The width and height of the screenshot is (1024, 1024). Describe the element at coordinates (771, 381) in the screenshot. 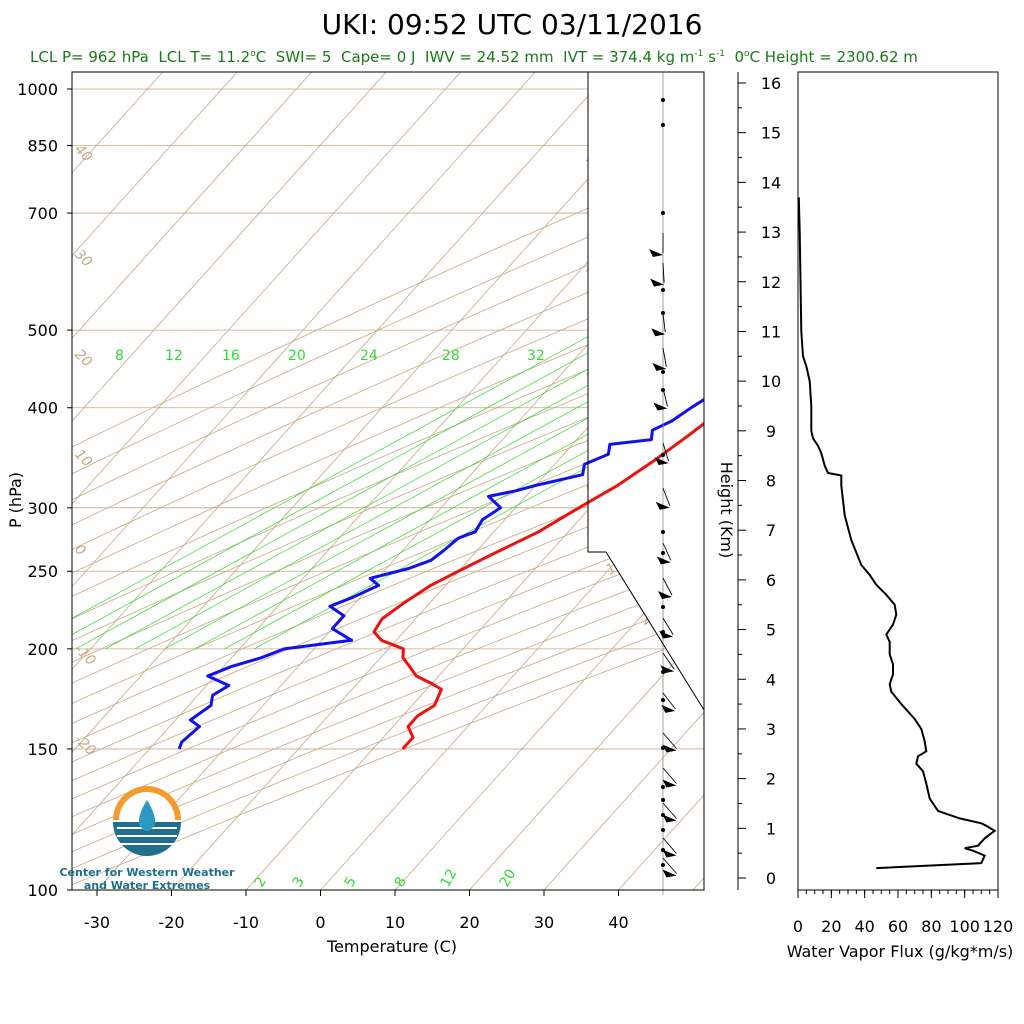

I see `height-tick-label: 10` at that location.